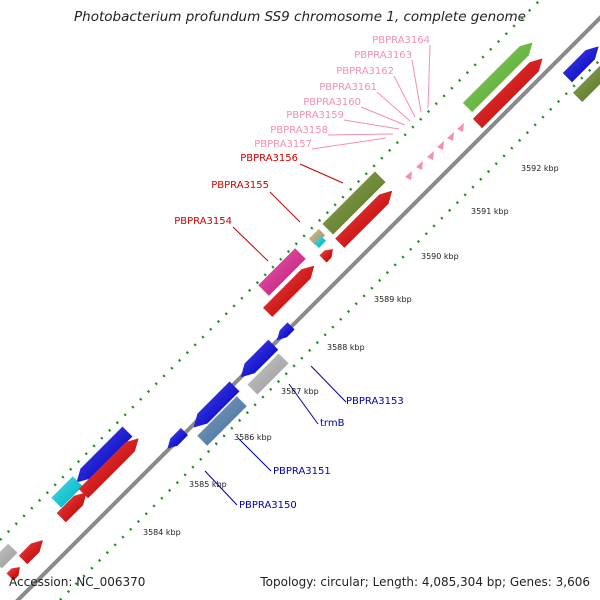 This screenshot has height=600, width=600. Describe the element at coordinates (383, 55) in the screenshot. I see `gene-label: PBPRA3163` at that location.